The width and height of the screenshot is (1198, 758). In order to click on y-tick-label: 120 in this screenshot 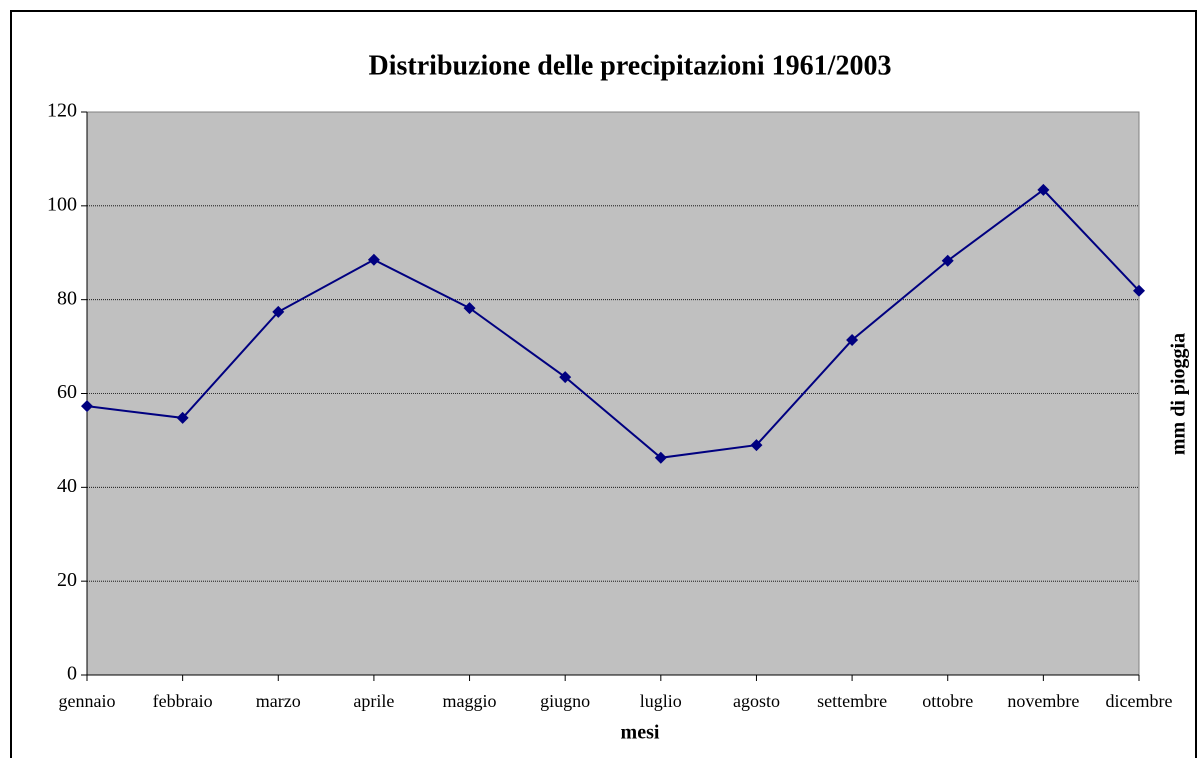, I will do `click(62, 111)`.